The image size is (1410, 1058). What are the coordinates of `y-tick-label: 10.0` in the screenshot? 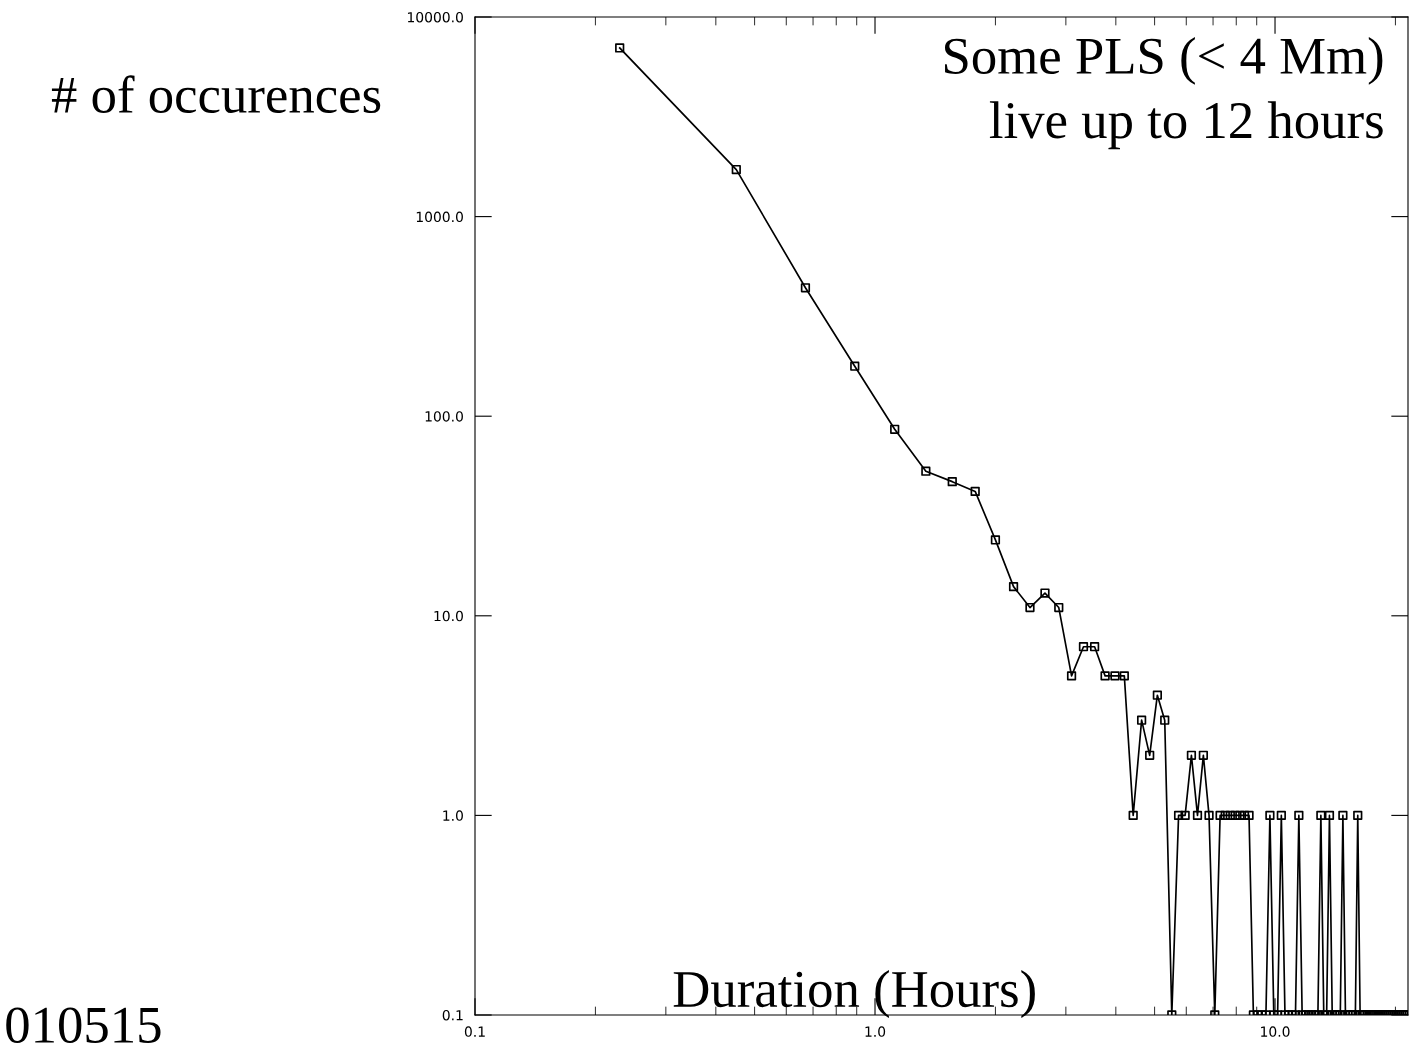 It's located at (448, 616).